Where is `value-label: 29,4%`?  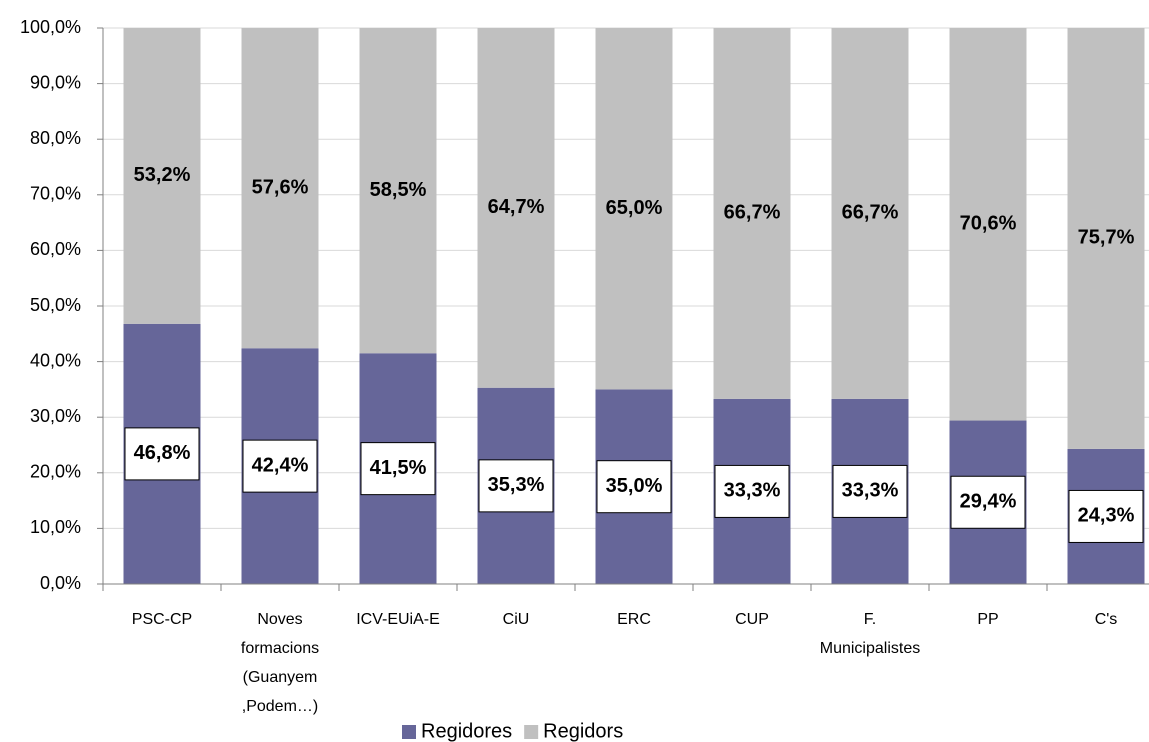 value-label: 29,4% is located at coordinates (988, 502).